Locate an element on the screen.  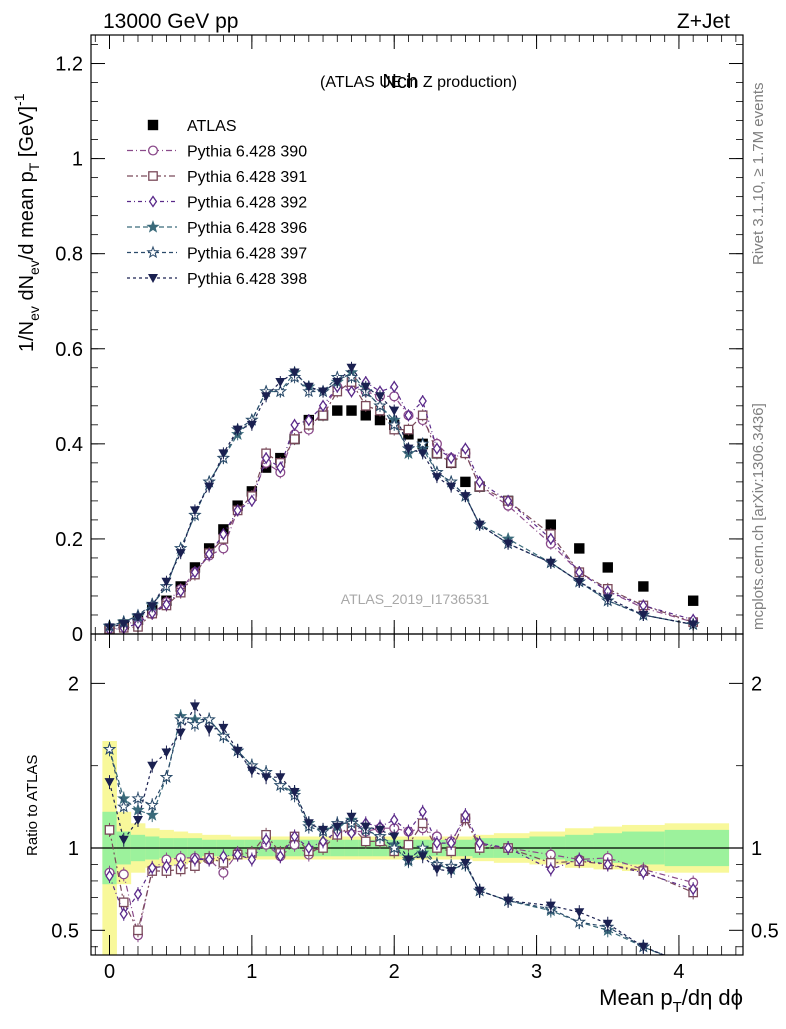
y-tick-label: 0.4 is located at coordinates (69, 445).